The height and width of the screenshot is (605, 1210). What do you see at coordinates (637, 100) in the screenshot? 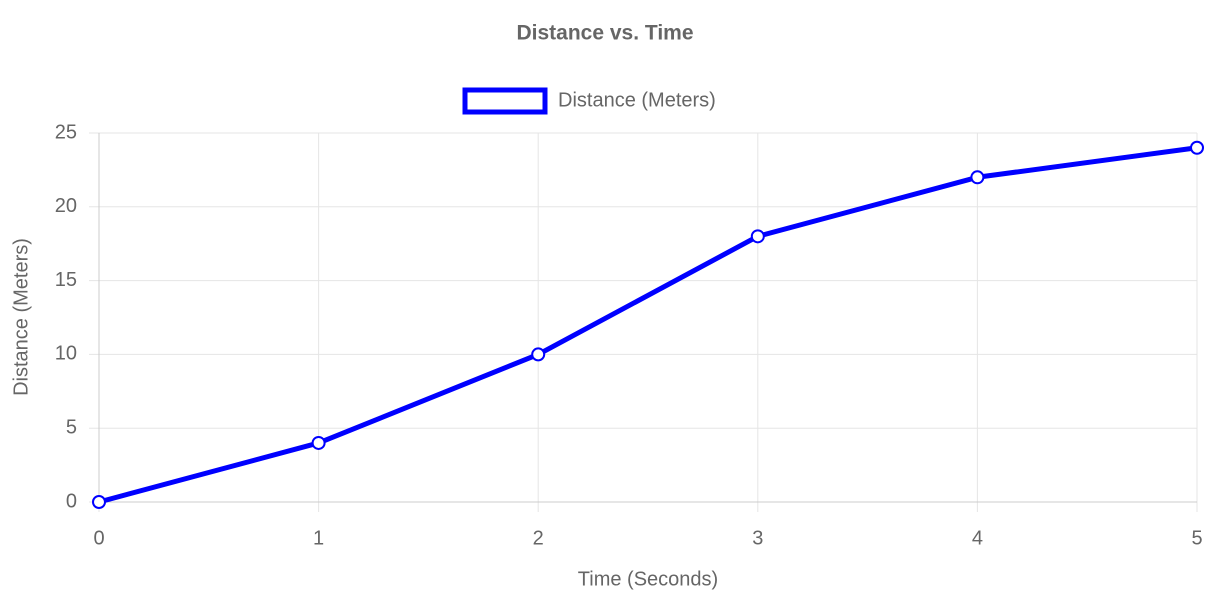
I see `legend-label: Distance (Meters)` at bounding box center [637, 100].